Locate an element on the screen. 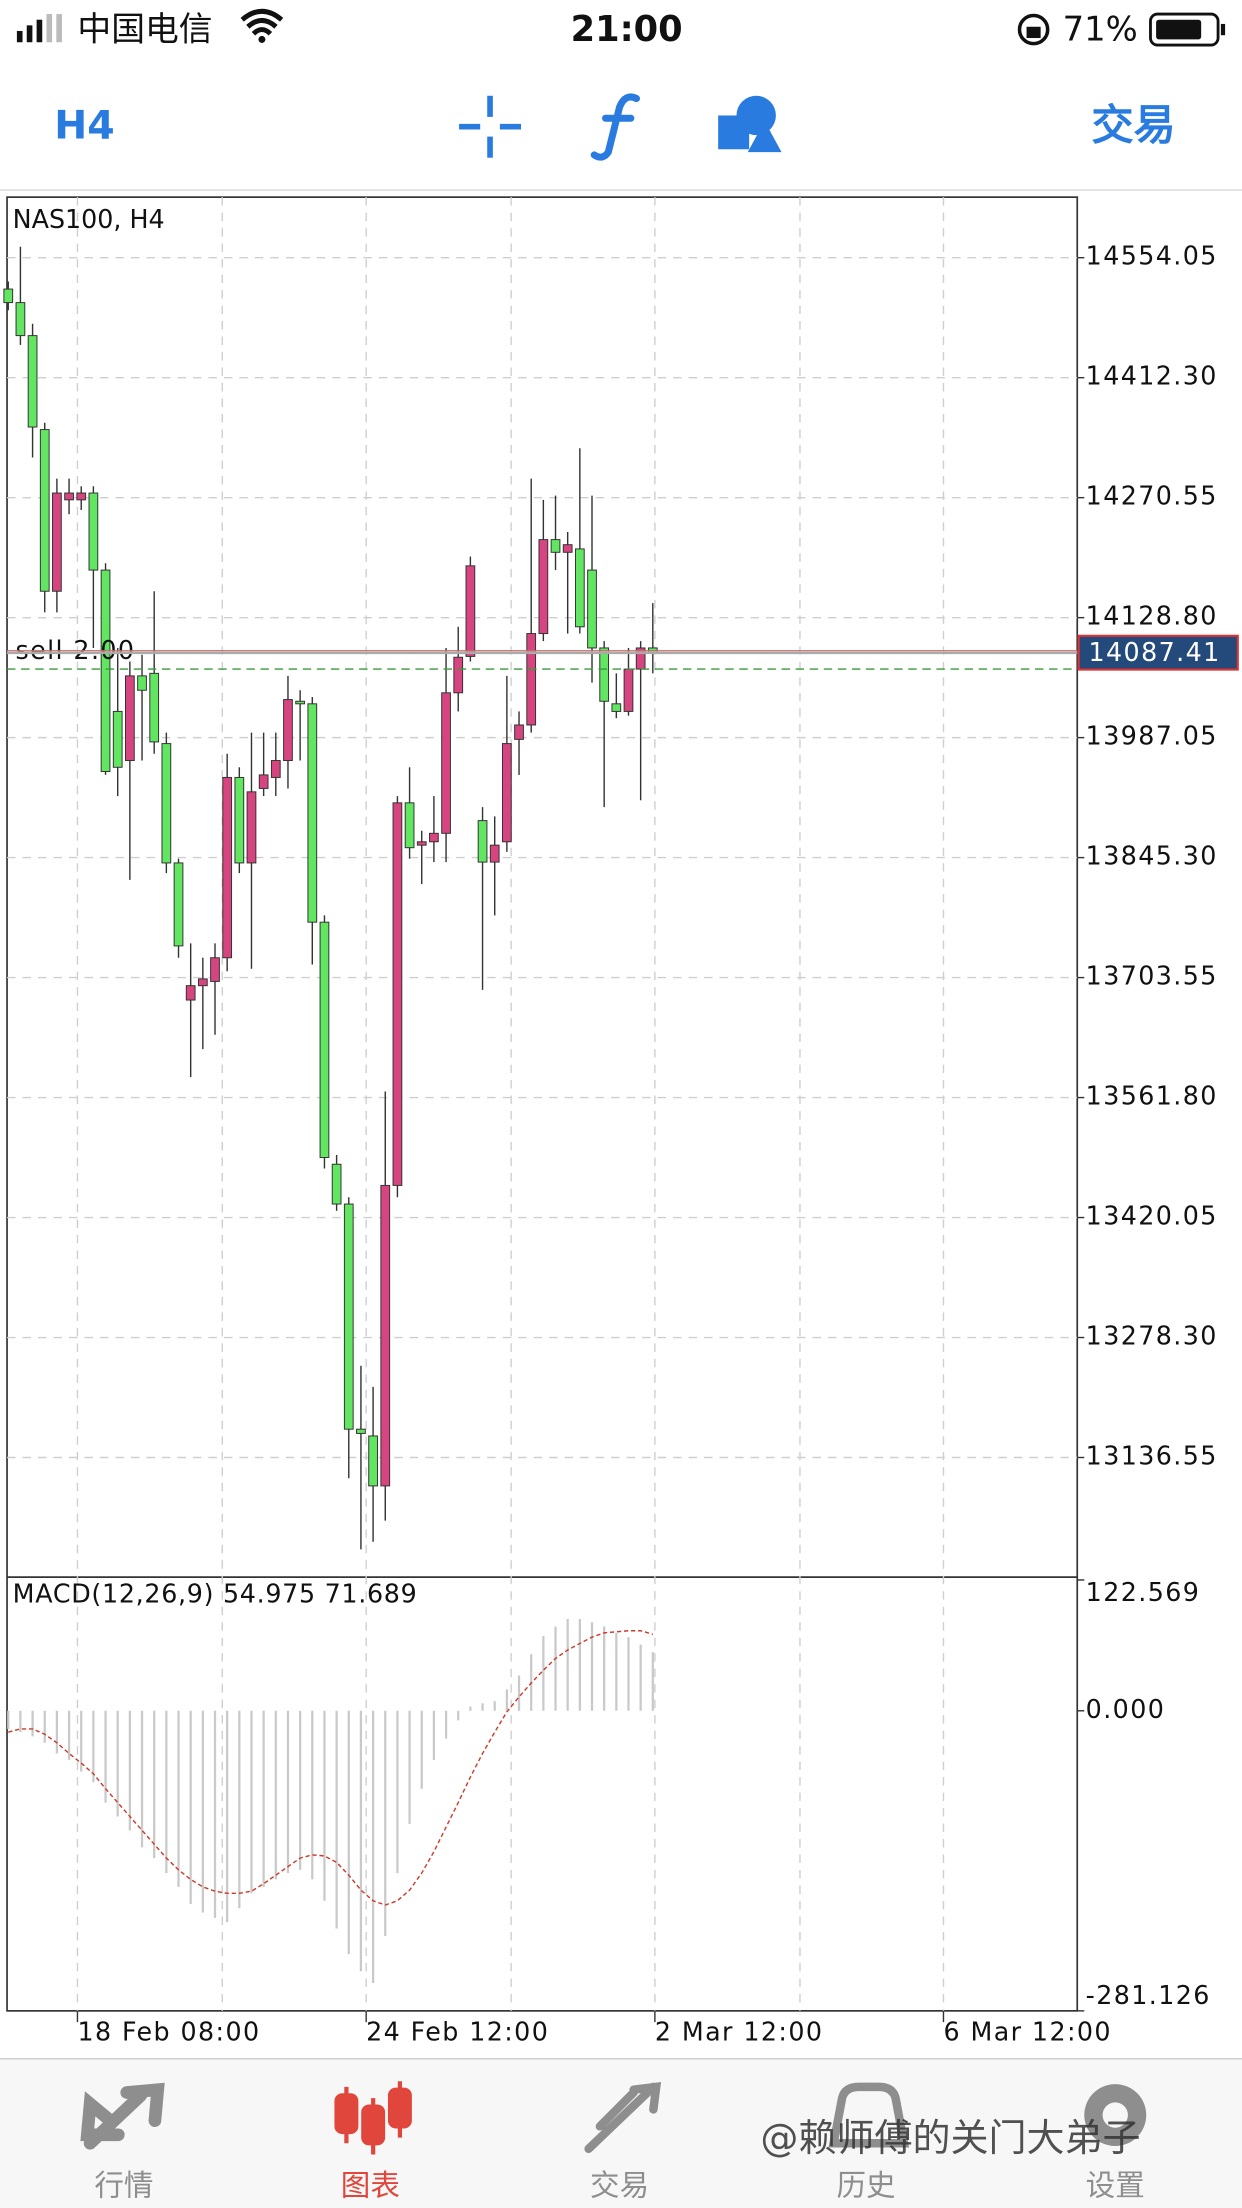  y-tick-label: 13561.80 is located at coordinates (1152, 1096).